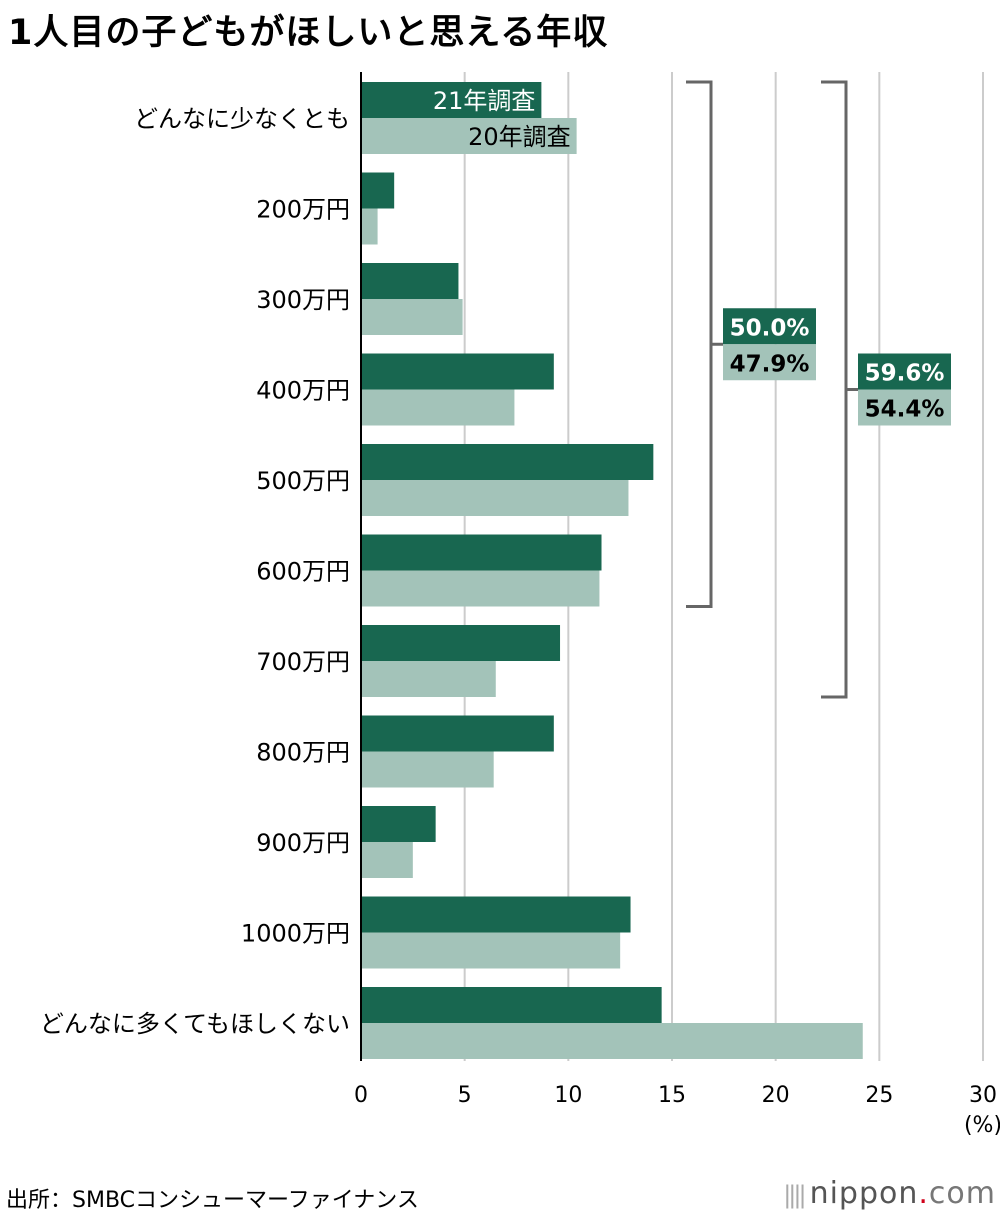 This screenshot has height=1220, width=1000. I want to click on bracket-label-20: 47.9%, so click(770, 364).